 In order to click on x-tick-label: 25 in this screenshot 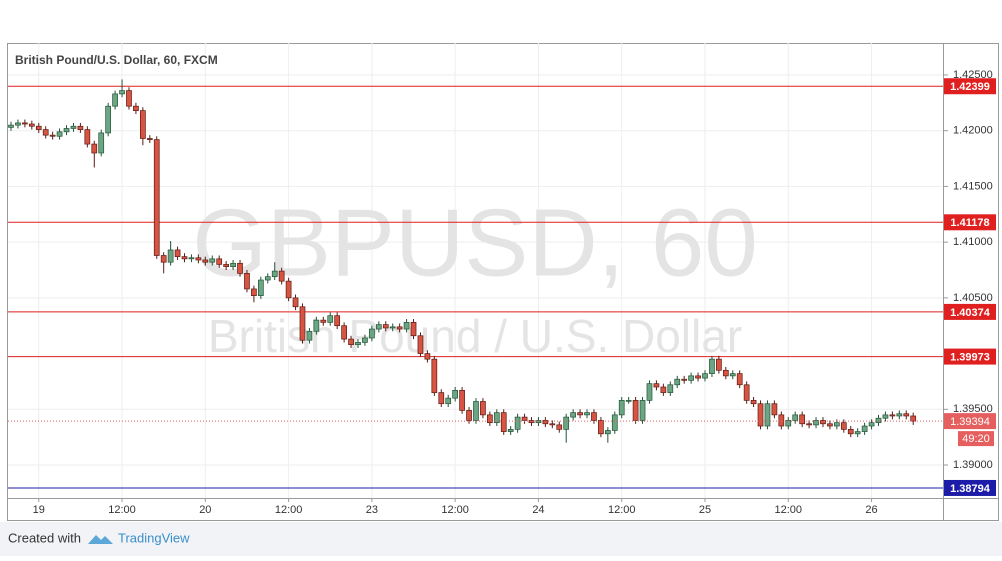, I will do `click(705, 510)`.